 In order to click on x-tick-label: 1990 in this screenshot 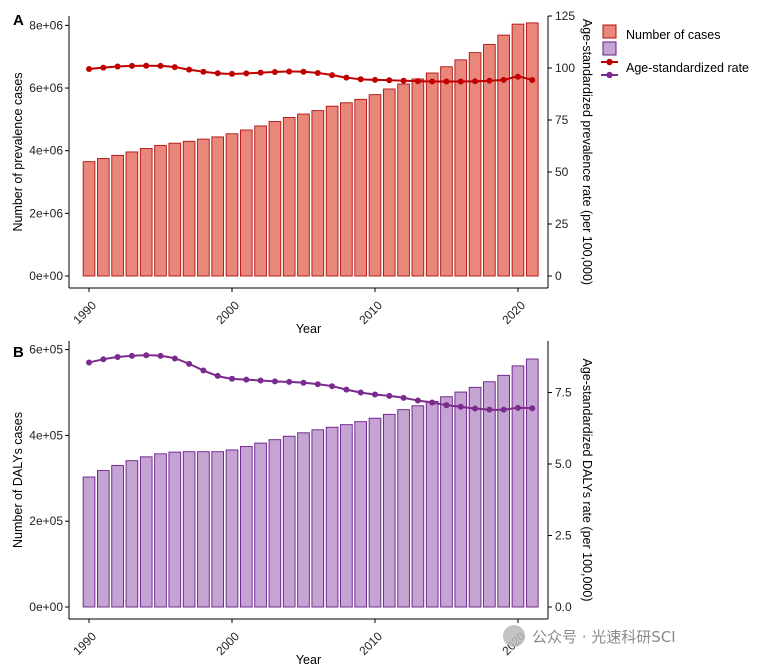, I will do `click(84, 312)`.